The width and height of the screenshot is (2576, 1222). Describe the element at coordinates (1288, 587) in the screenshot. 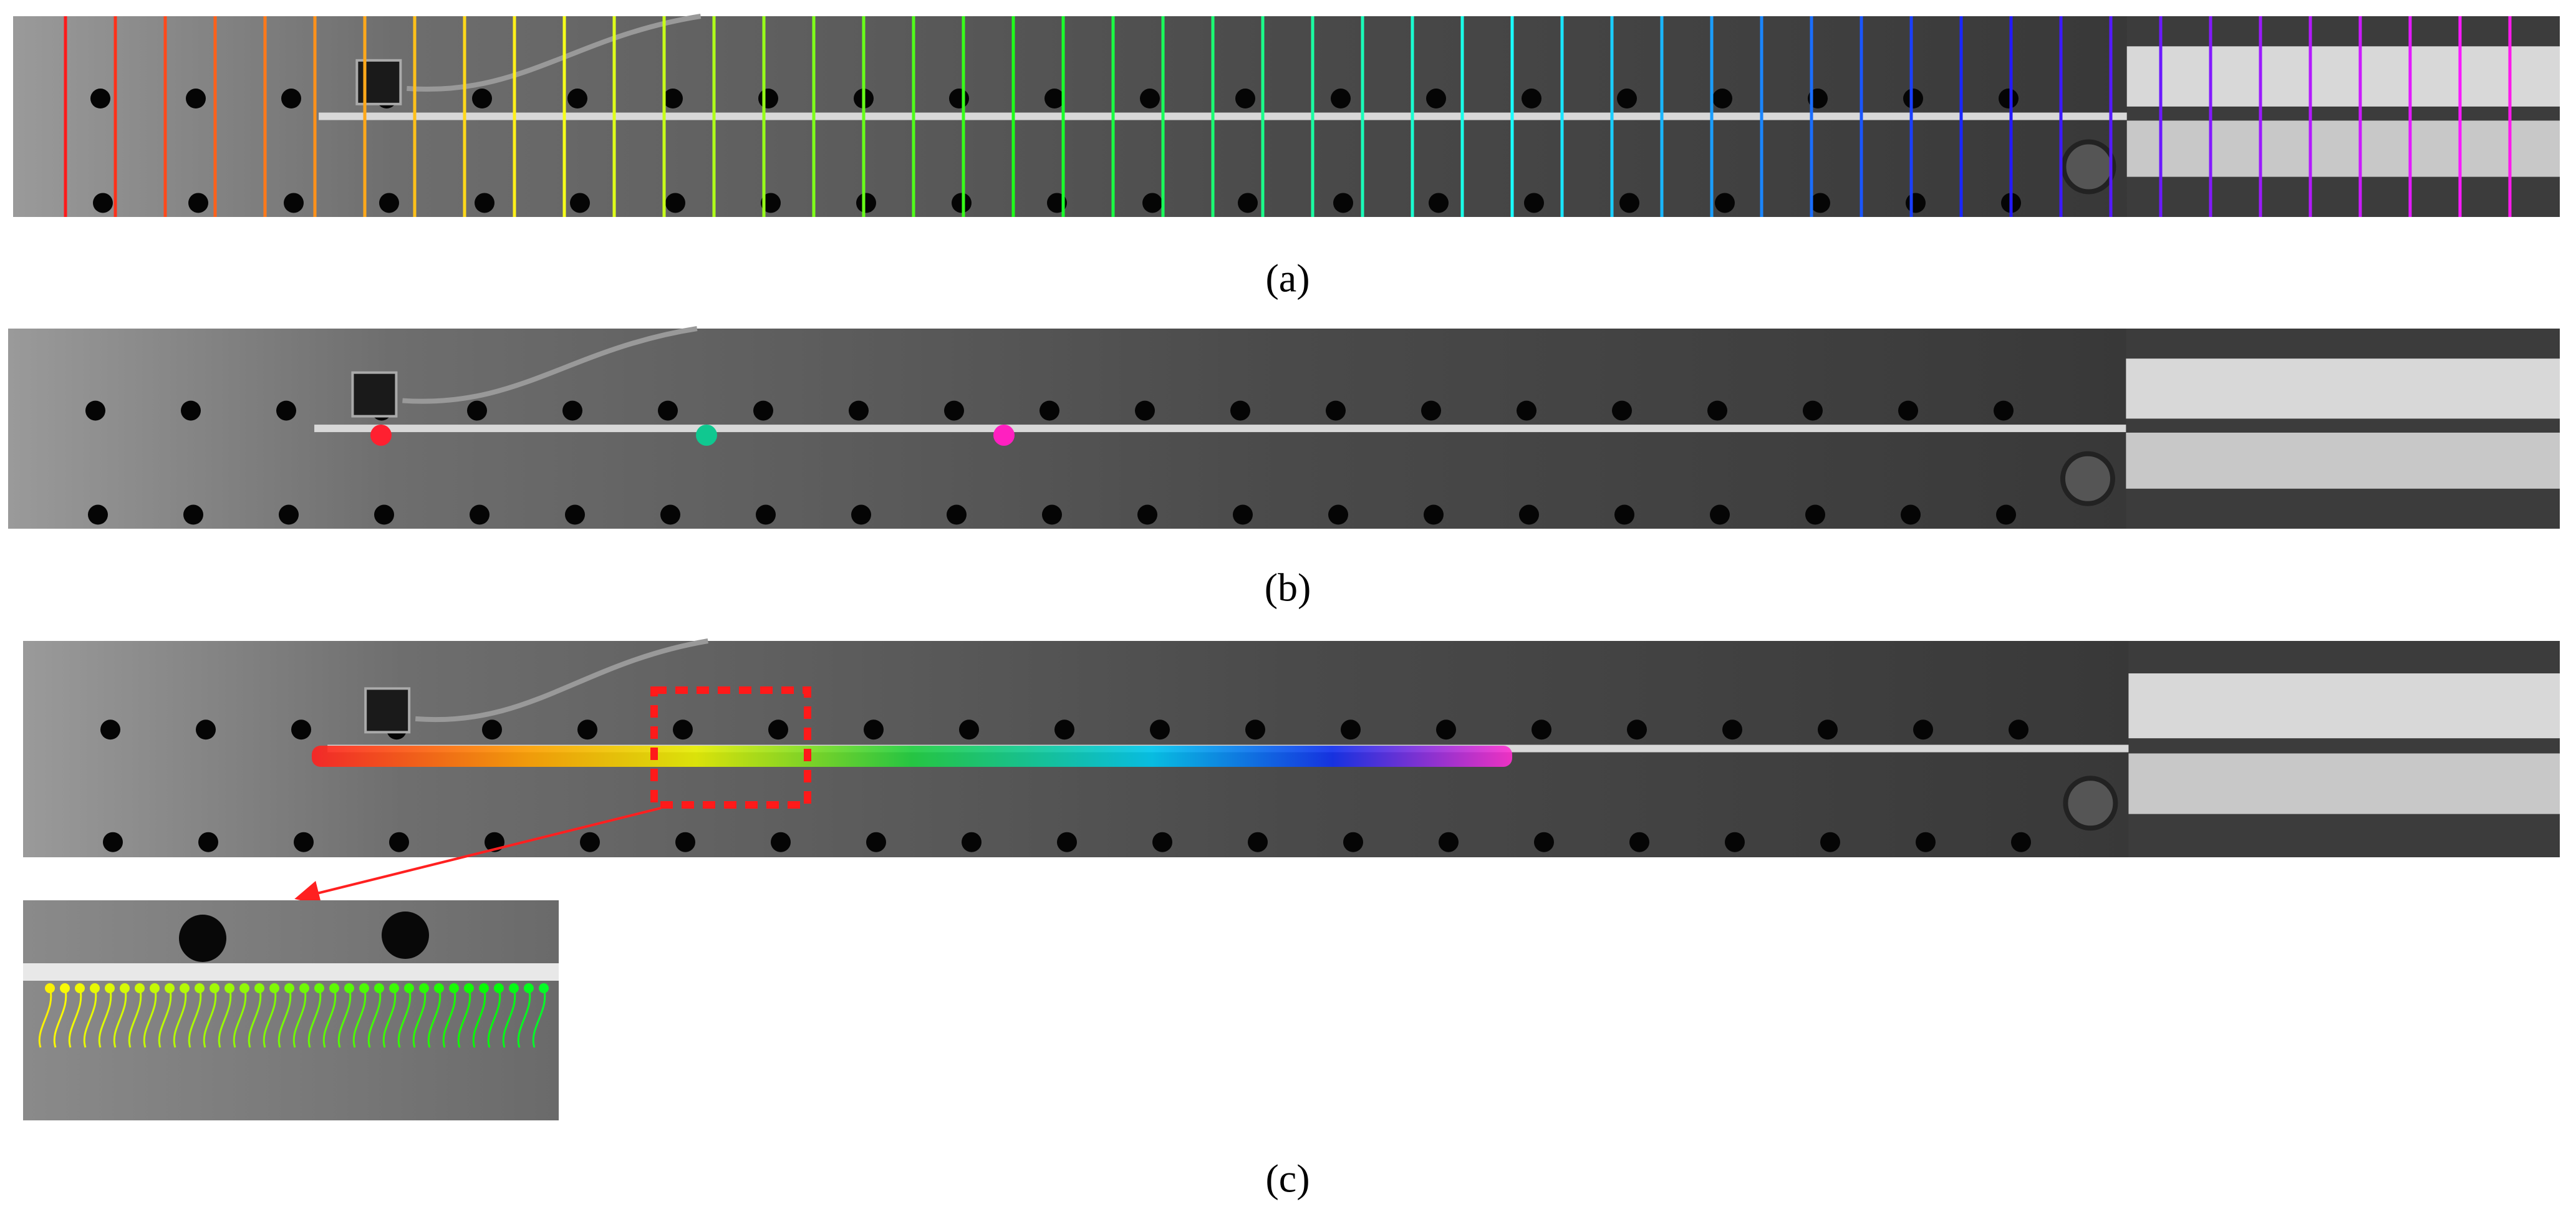

I see `panel-label: (b)` at that location.